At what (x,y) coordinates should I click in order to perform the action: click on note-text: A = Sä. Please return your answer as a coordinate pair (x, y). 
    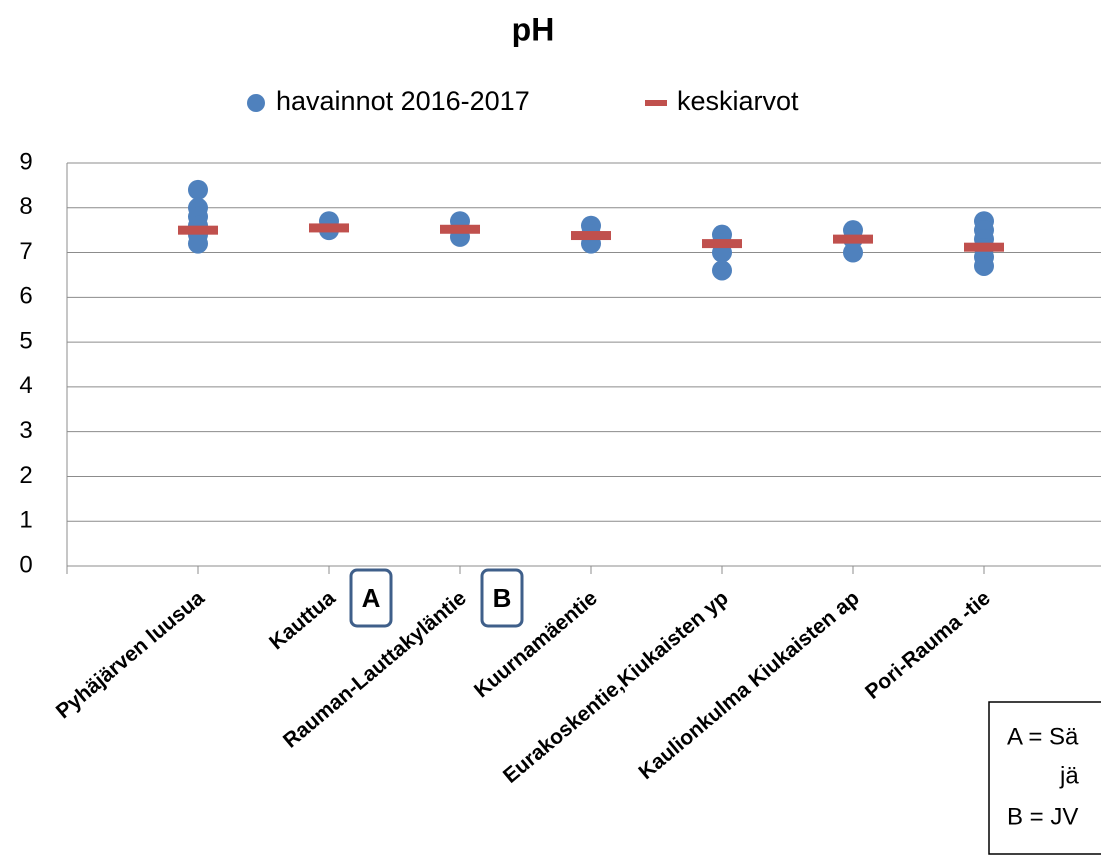
    Looking at the image, I should click on (1043, 736).